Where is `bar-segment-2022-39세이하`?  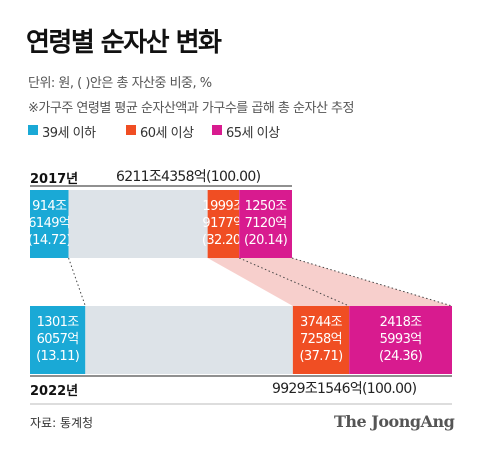 bar-segment-2022-39세이하 is located at coordinates (58, 340).